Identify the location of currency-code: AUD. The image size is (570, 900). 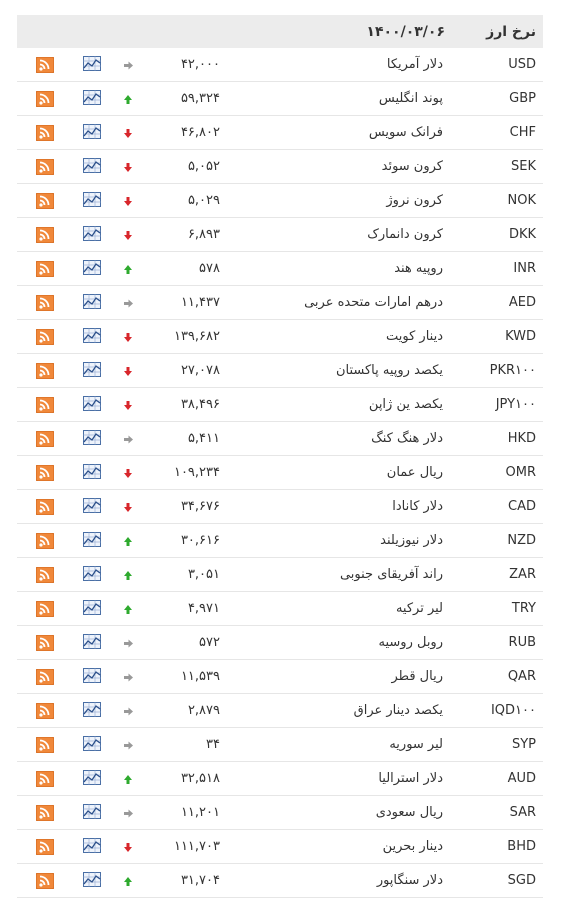
(521, 778).